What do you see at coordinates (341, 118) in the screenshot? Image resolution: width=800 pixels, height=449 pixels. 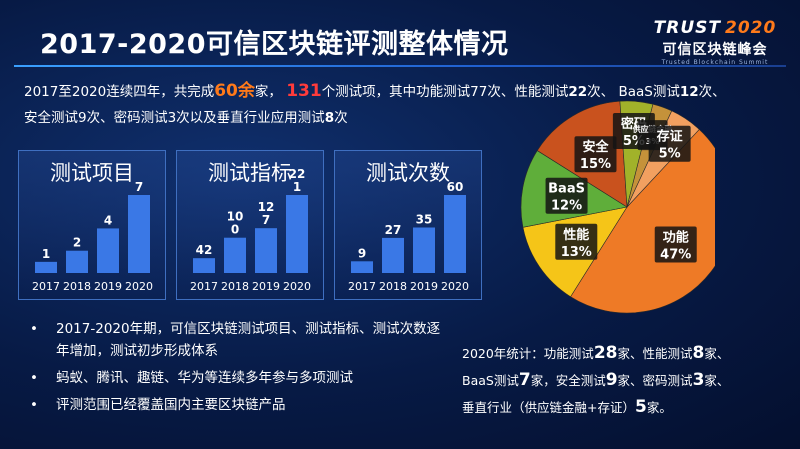 I see `summary-part: 次` at bounding box center [341, 118].